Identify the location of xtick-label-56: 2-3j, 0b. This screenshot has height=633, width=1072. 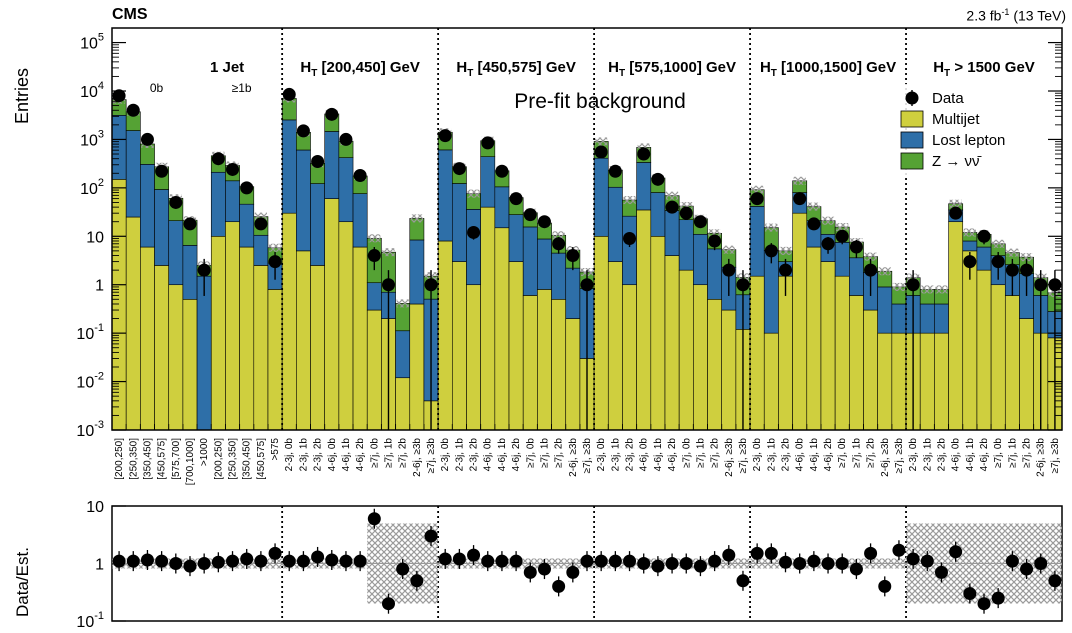
(913, 455).